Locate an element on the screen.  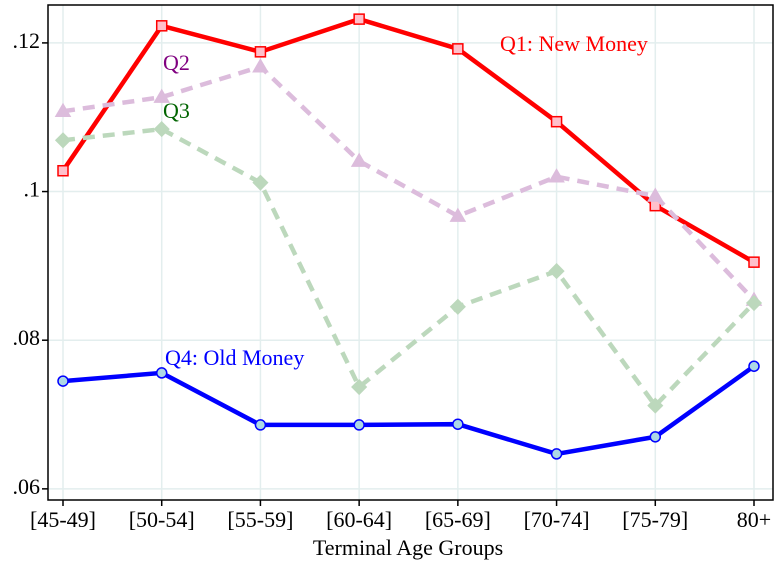
y-tick-label: .12 is located at coordinates (27, 40).